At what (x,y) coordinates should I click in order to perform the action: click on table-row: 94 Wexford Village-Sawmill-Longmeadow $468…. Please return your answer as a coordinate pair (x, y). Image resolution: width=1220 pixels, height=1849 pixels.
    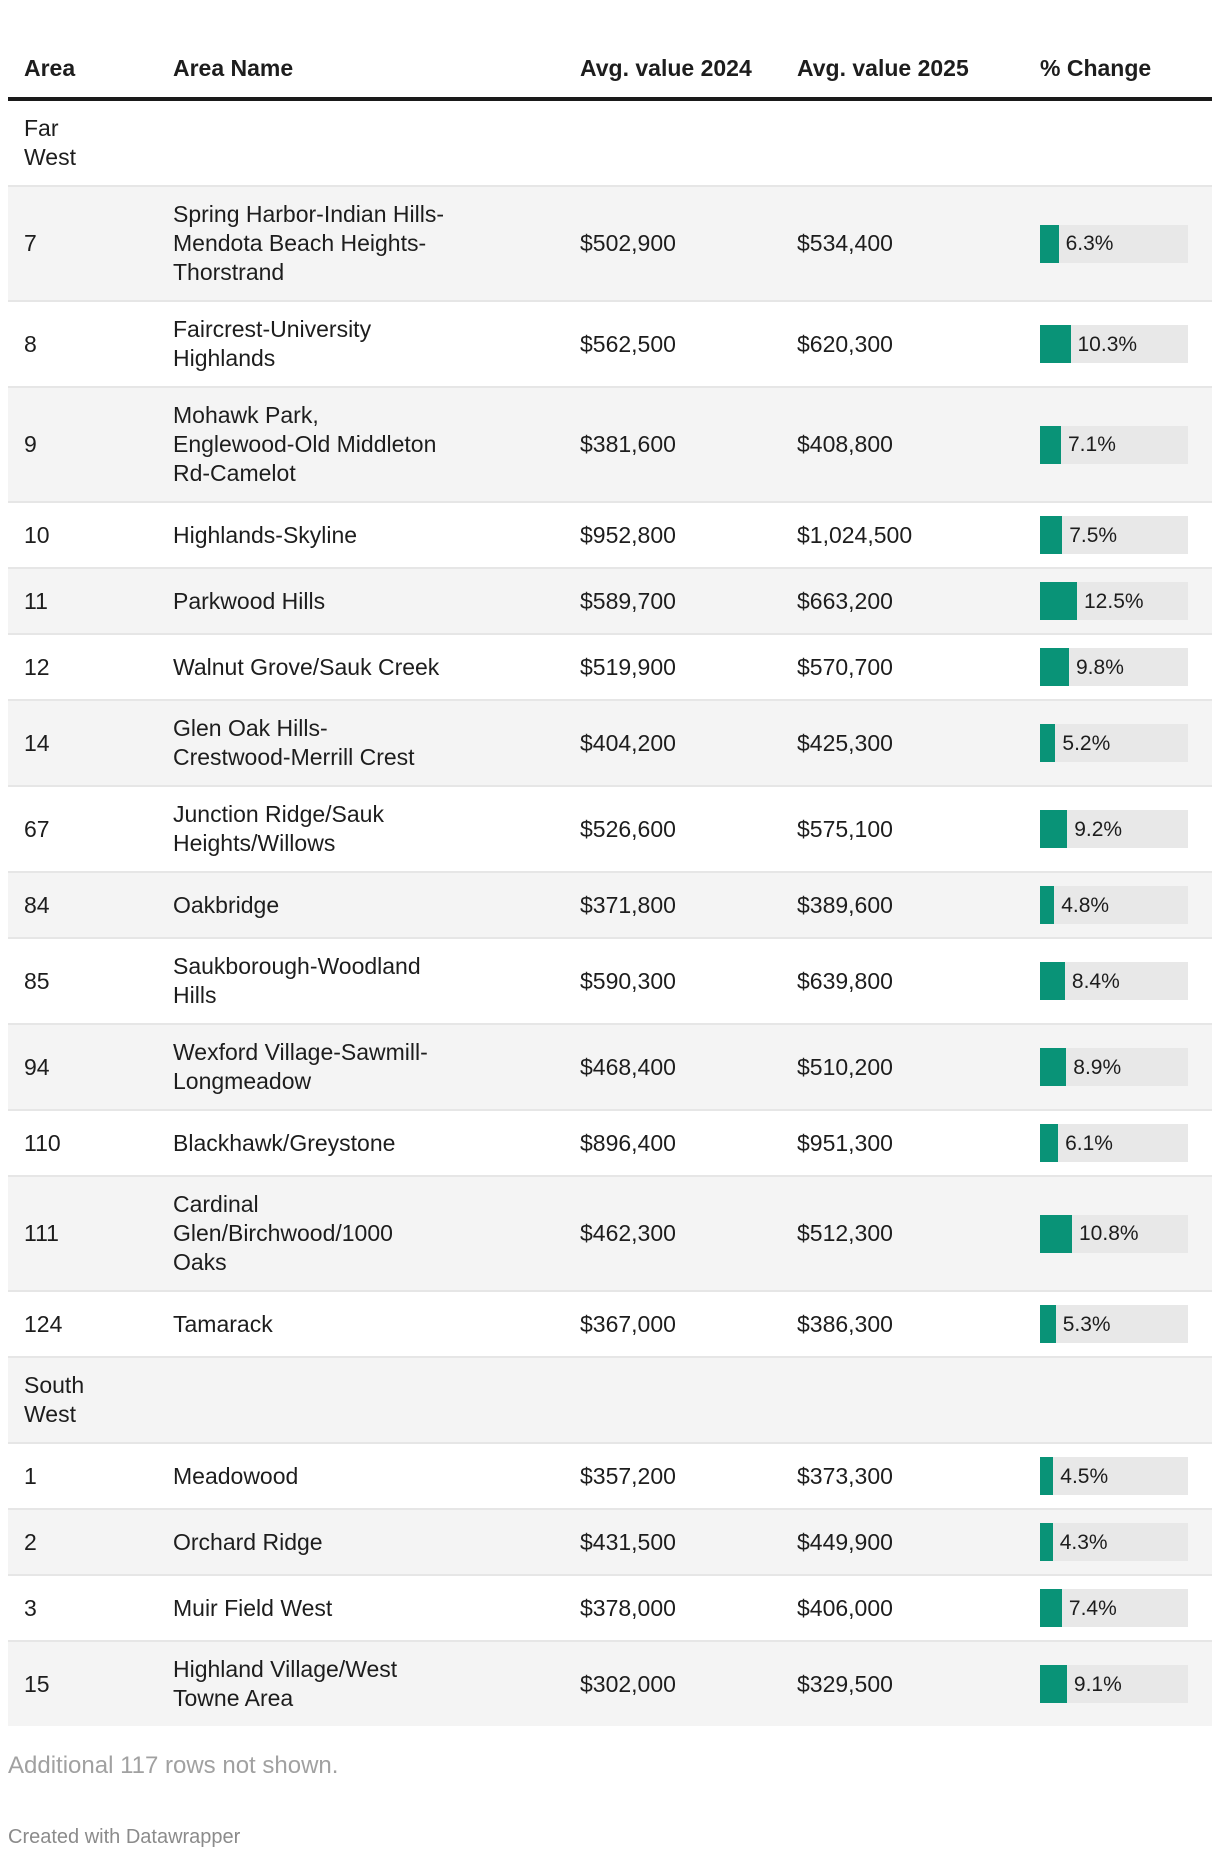
    Looking at the image, I should click on (610, 1067).